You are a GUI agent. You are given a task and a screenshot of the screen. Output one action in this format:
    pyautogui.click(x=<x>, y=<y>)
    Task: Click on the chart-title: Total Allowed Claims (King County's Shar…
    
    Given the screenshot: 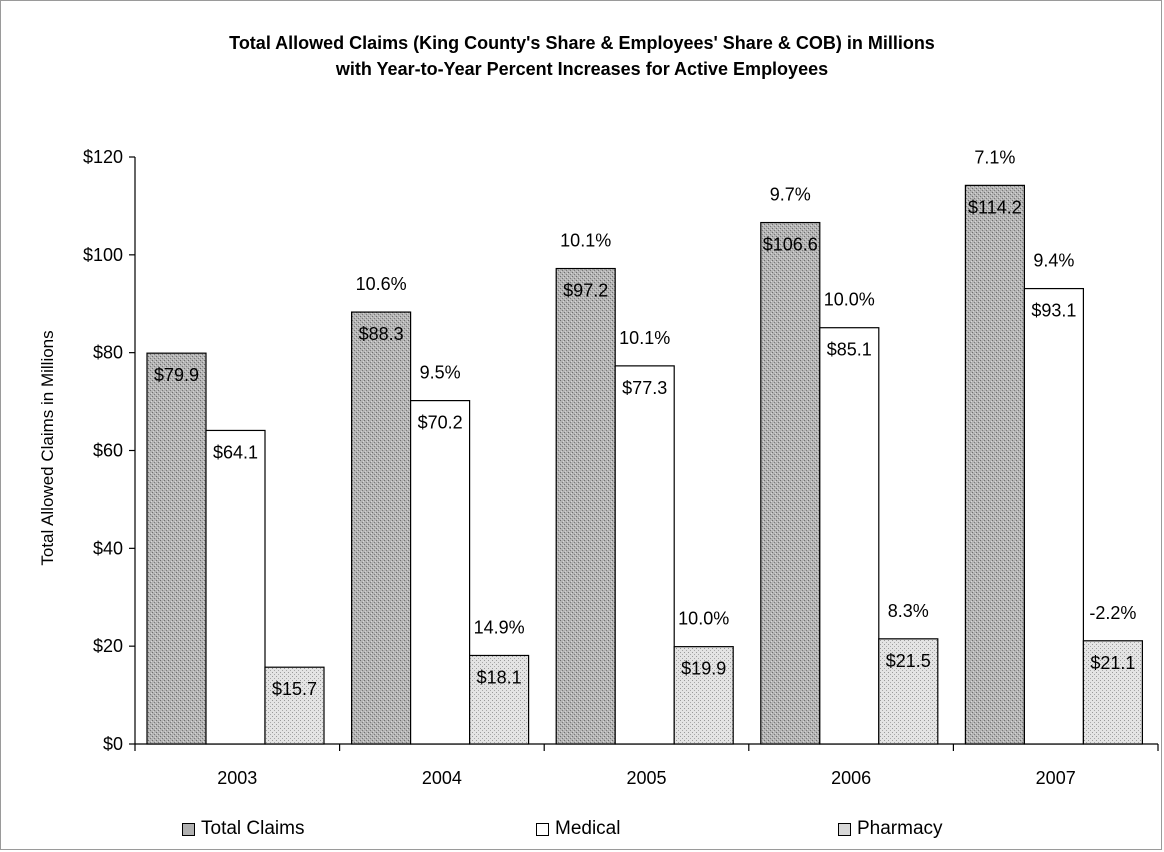 What is the action you would take?
    pyautogui.click(x=582, y=43)
    